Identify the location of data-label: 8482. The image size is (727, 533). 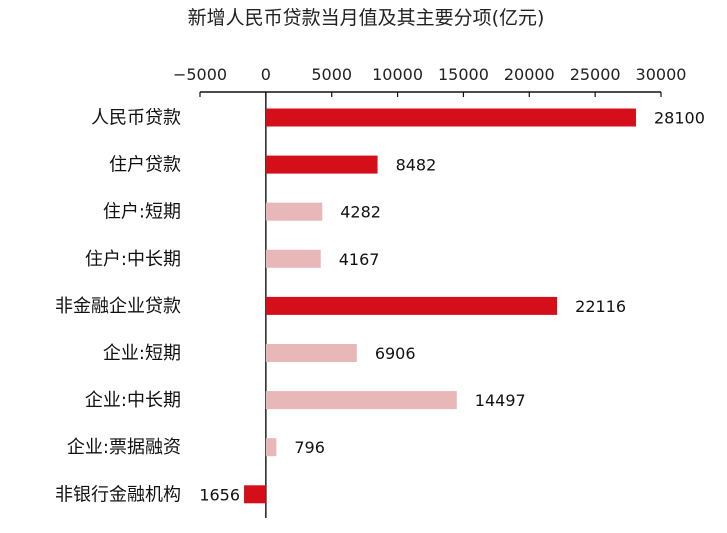
(416, 165).